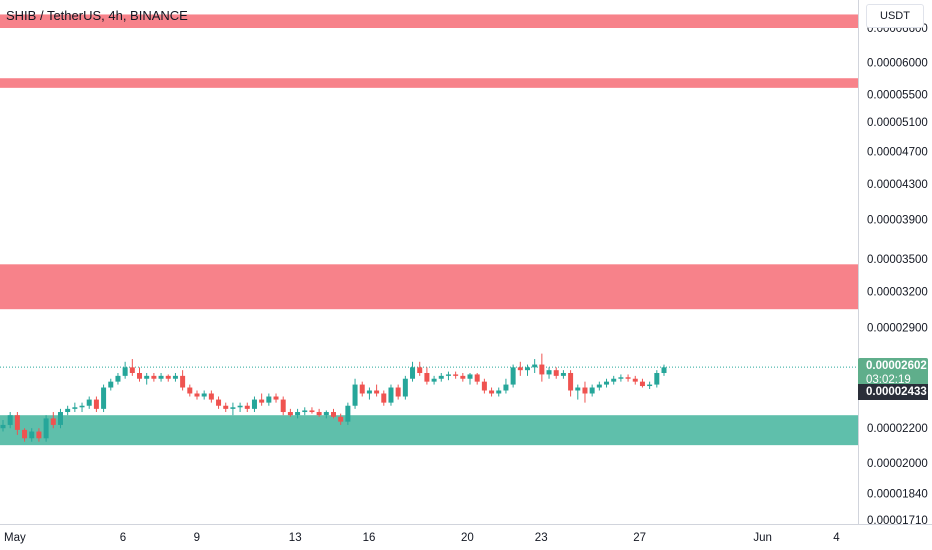 The height and width of the screenshot is (550, 932). What do you see at coordinates (295, 538) in the screenshot?
I see `x-tick-label: 13` at bounding box center [295, 538].